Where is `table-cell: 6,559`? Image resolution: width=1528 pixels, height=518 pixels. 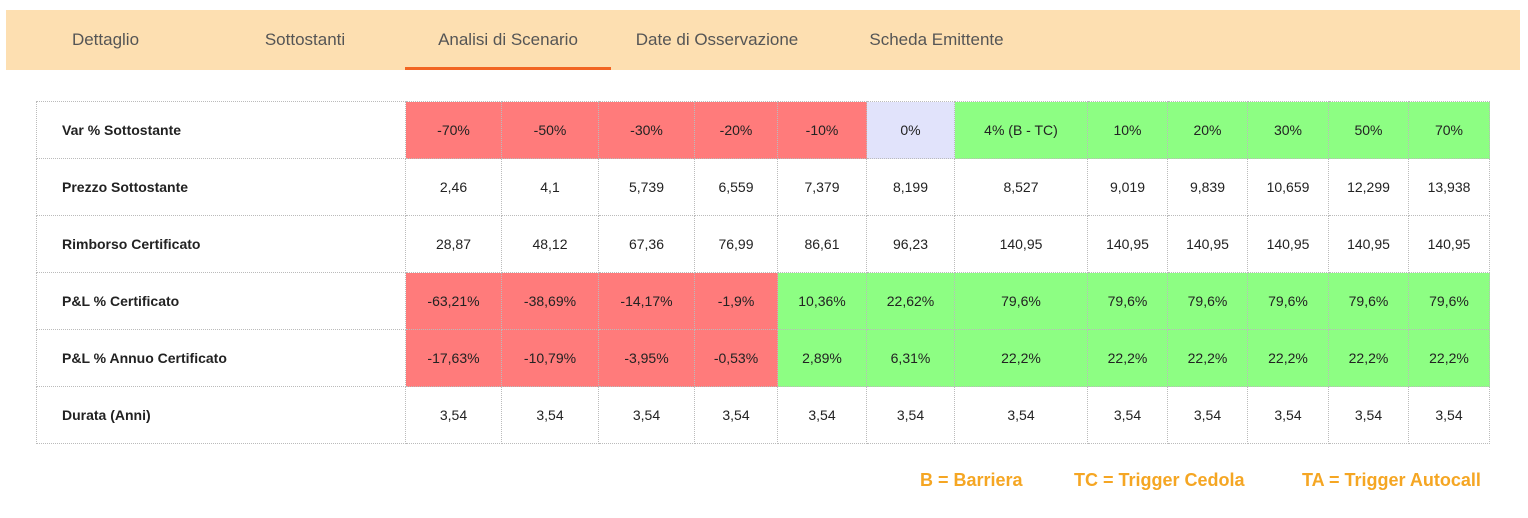 table-cell: 6,559 is located at coordinates (736, 187).